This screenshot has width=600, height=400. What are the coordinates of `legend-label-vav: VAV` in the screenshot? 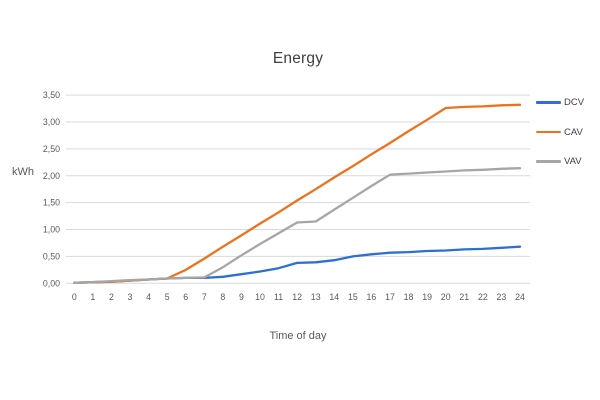 It's located at (573, 161).